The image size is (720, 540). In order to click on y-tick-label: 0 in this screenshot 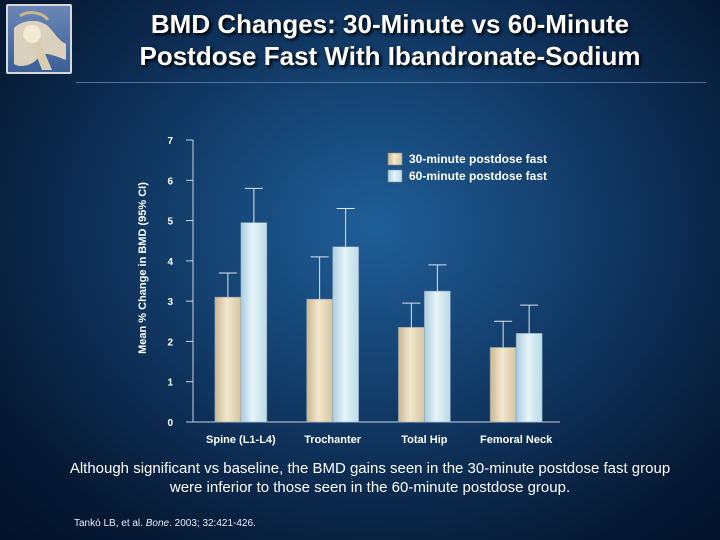, I will do `click(170, 423)`.